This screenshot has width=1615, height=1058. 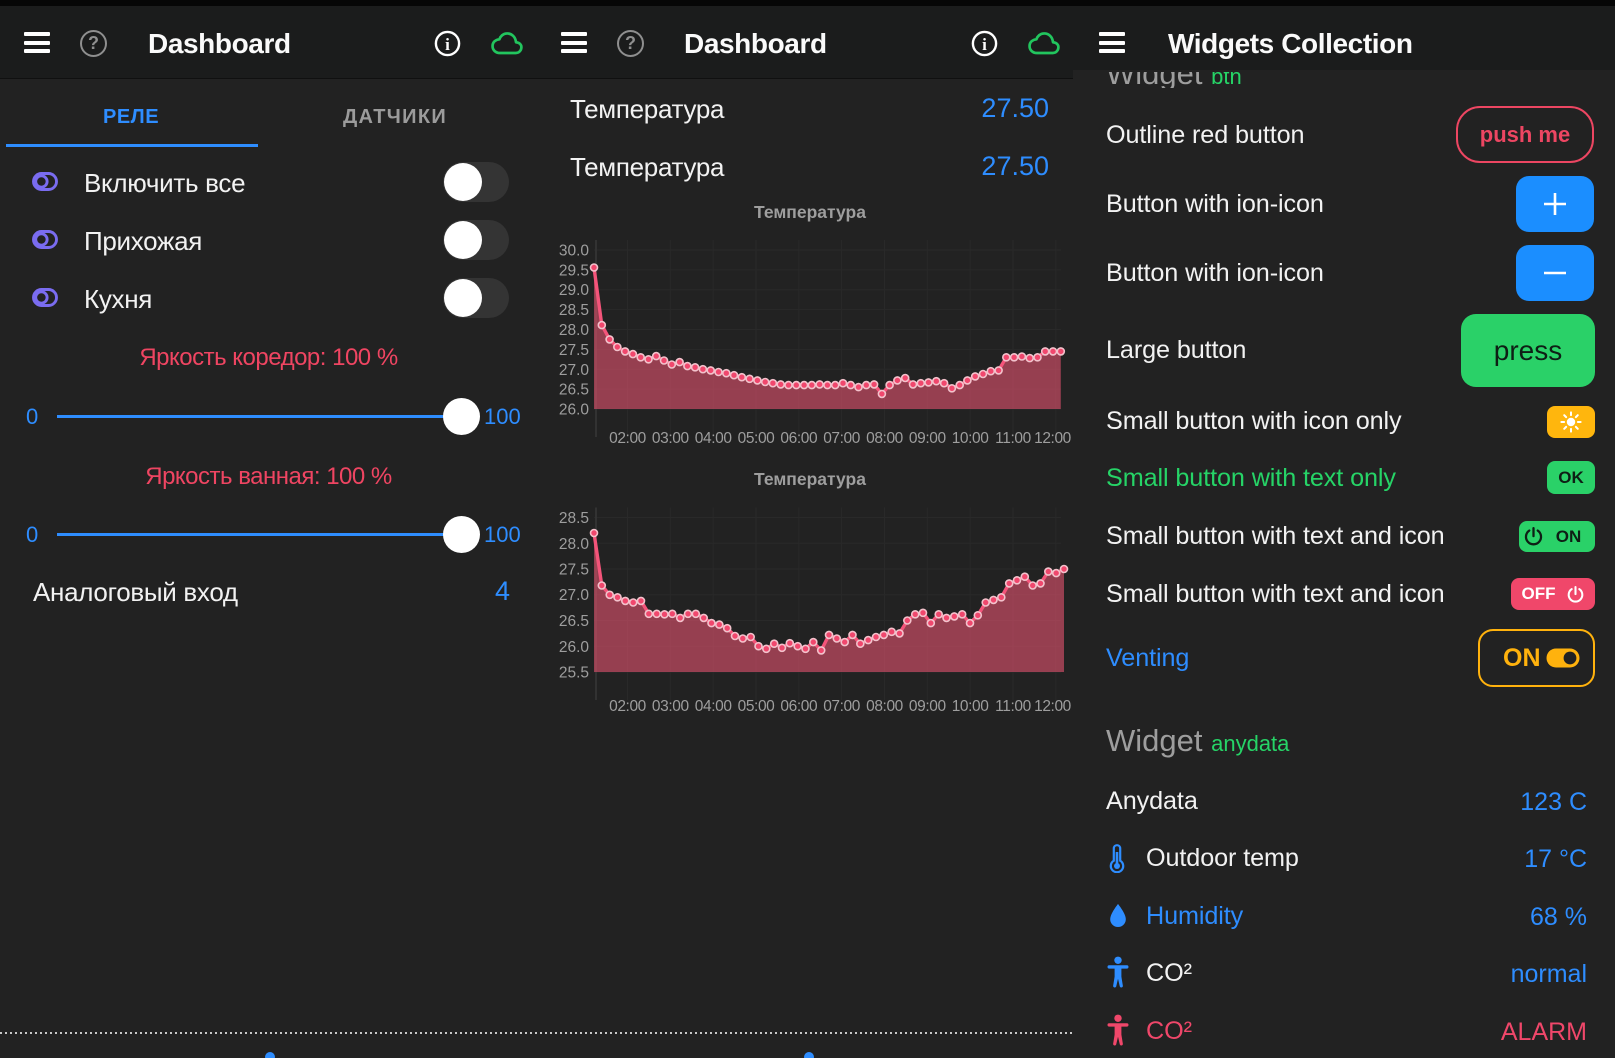 What do you see at coordinates (574, 270) in the screenshot?
I see `svg-text: 29.5` at bounding box center [574, 270].